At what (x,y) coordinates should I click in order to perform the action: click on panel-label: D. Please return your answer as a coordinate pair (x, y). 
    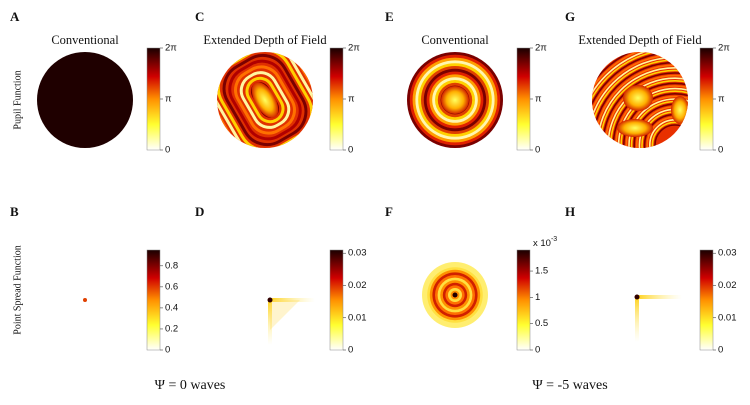
    Looking at the image, I should click on (199, 211).